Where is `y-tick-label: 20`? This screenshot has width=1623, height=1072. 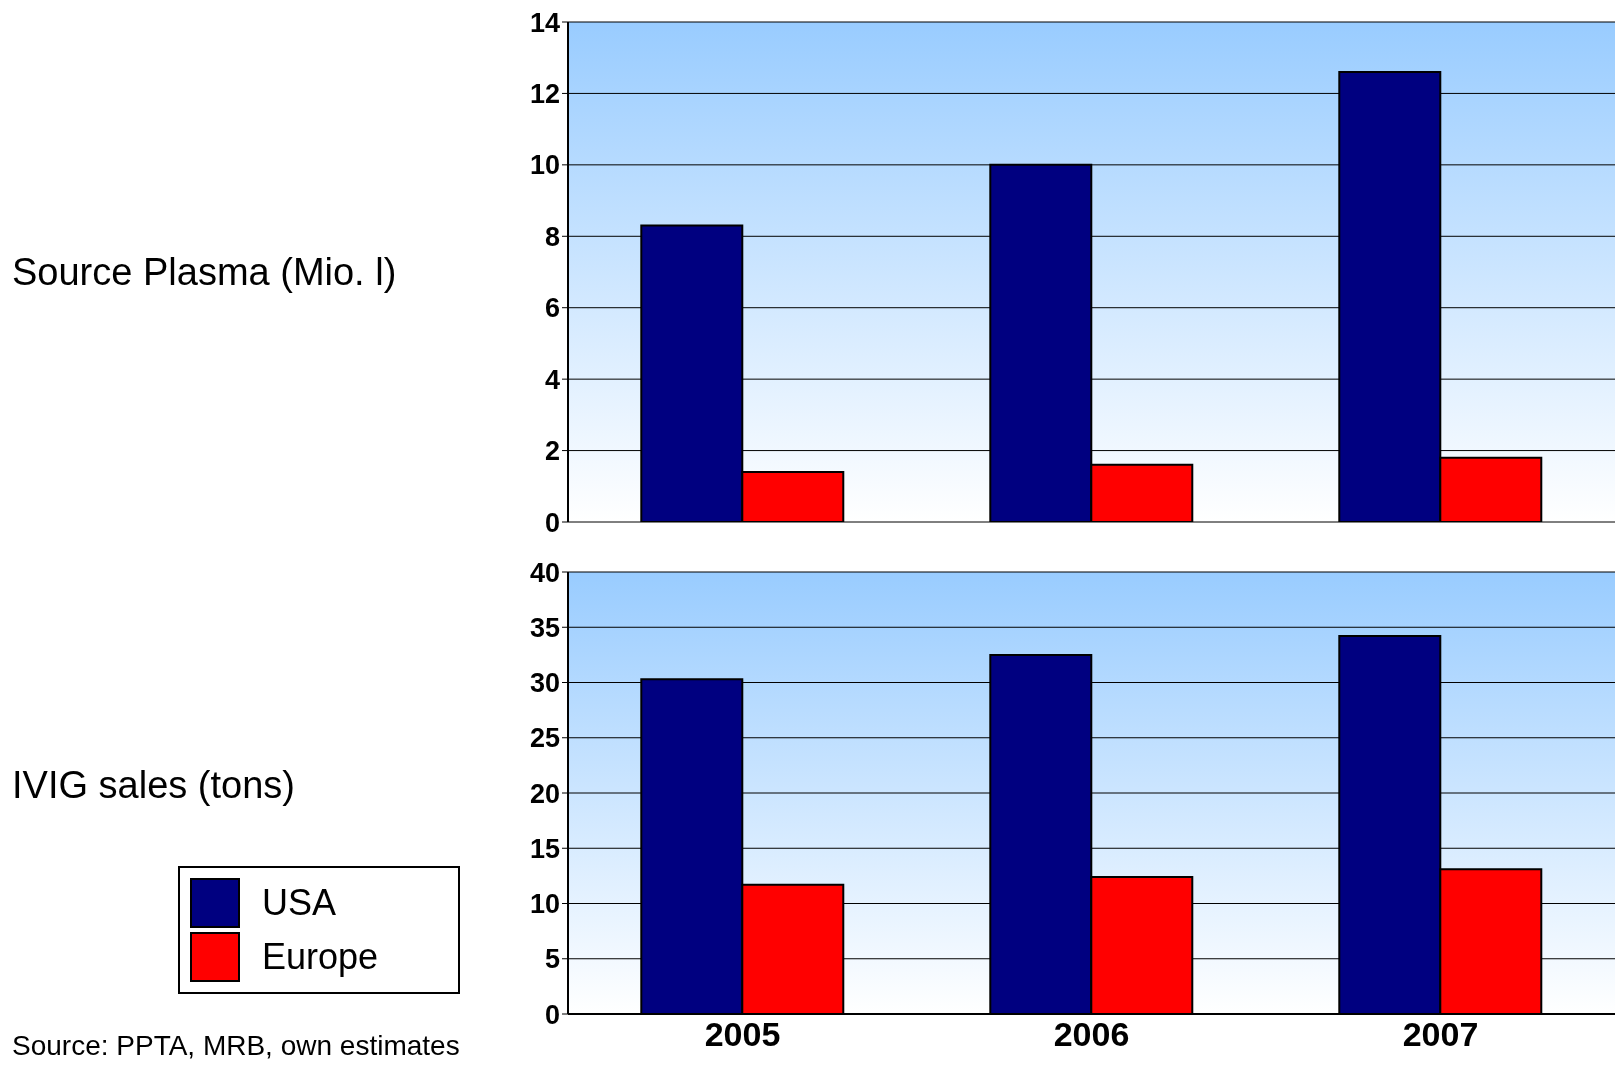
y-tick-label: 20 is located at coordinates (544, 793).